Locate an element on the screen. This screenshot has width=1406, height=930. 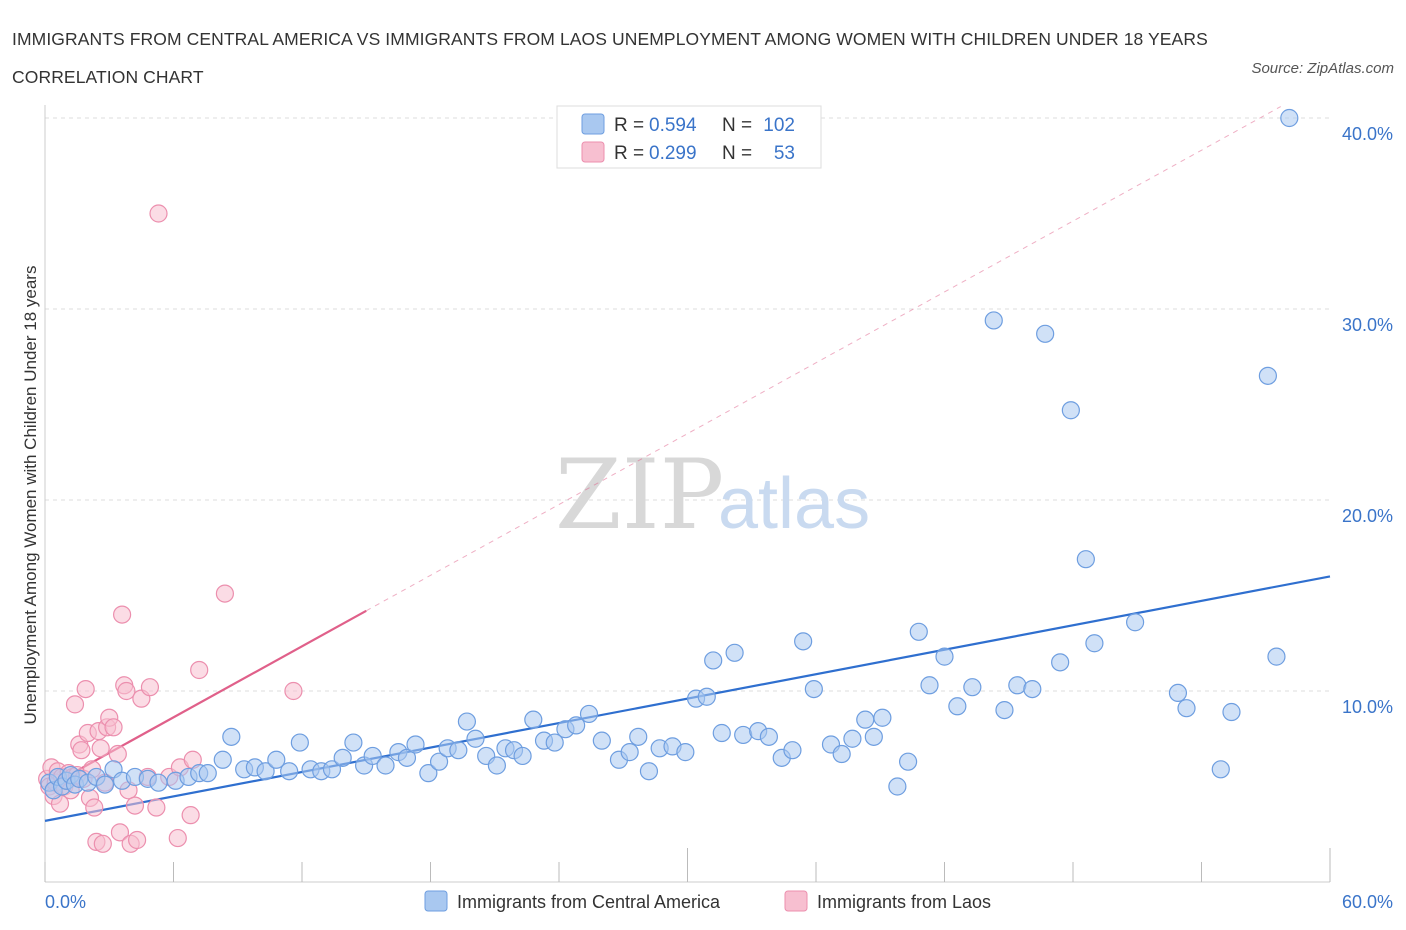
y-tick-label: 30.0% is located at coordinates (1367, 325).